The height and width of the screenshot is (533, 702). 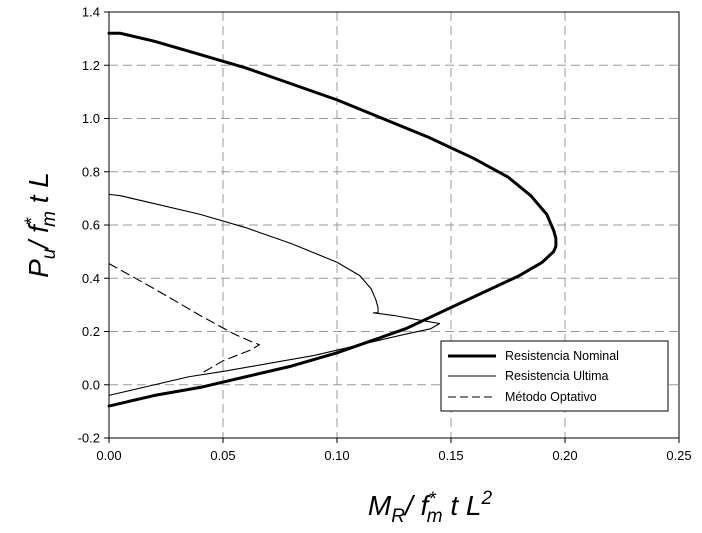 What do you see at coordinates (38, 236) in the screenshot?
I see `ylabel-mid: / f` at bounding box center [38, 236].